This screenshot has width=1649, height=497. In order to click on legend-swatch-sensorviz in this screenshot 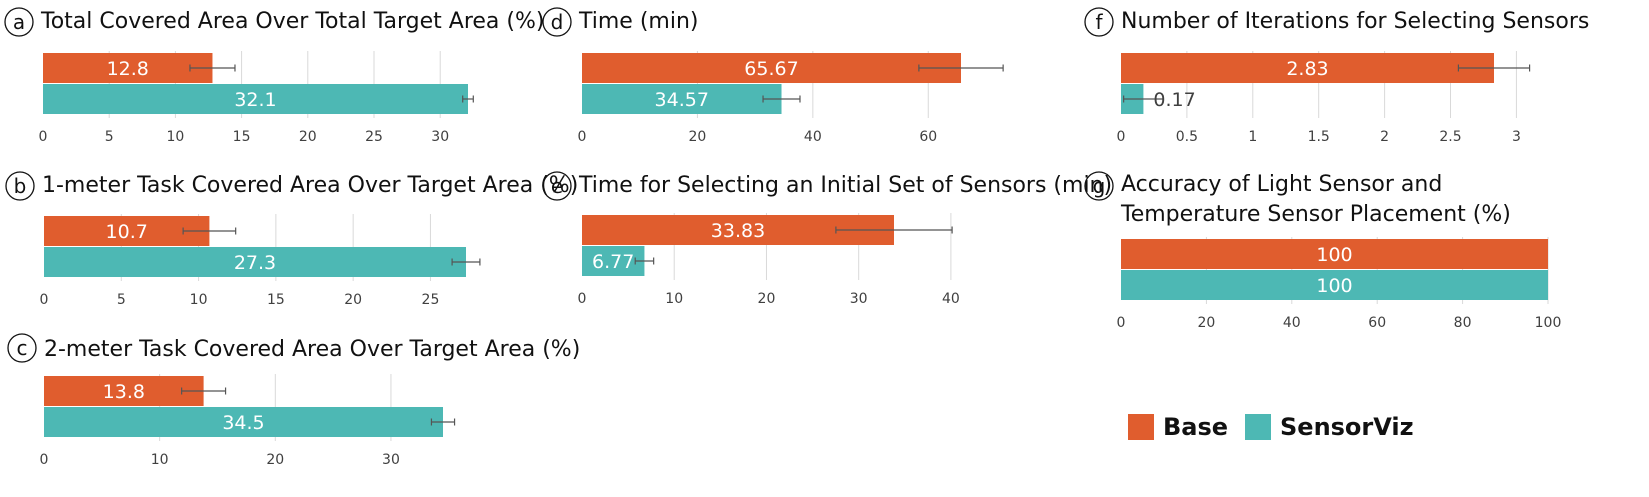, I will do `click(1258, 427)`.